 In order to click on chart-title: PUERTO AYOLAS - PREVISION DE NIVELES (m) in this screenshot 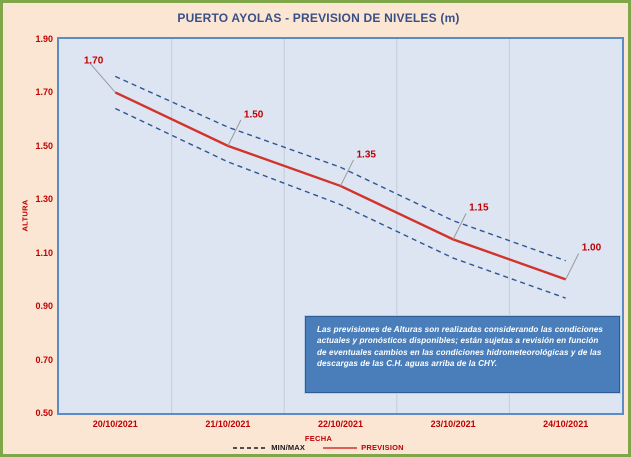, I will do `click(318, 18)`.